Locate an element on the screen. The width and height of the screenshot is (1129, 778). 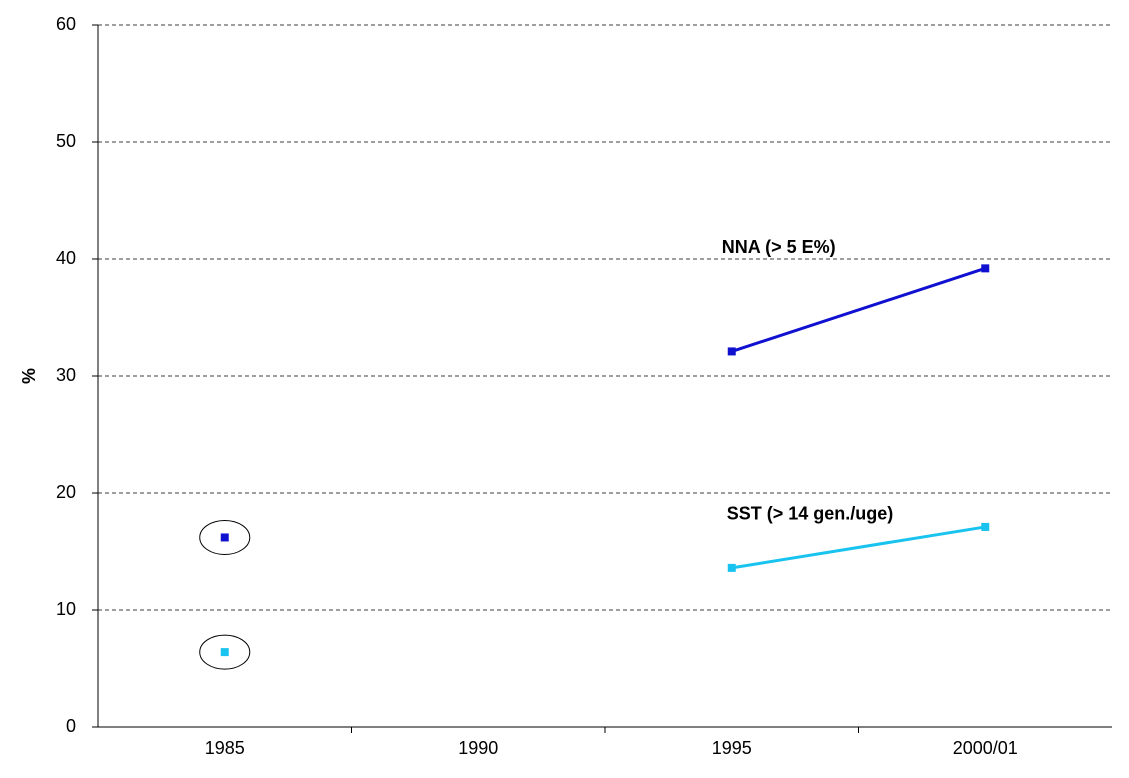
y-axis-label: % is located at coordinates (29, 376).